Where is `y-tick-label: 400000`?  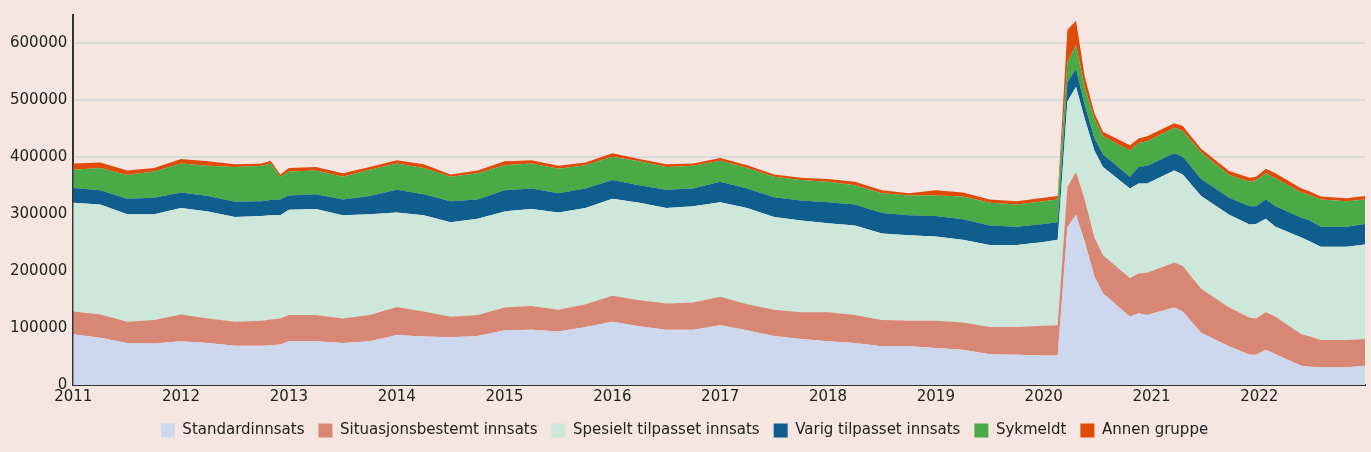
y-tick-label: 400000 is located at coordinates (39, 156).